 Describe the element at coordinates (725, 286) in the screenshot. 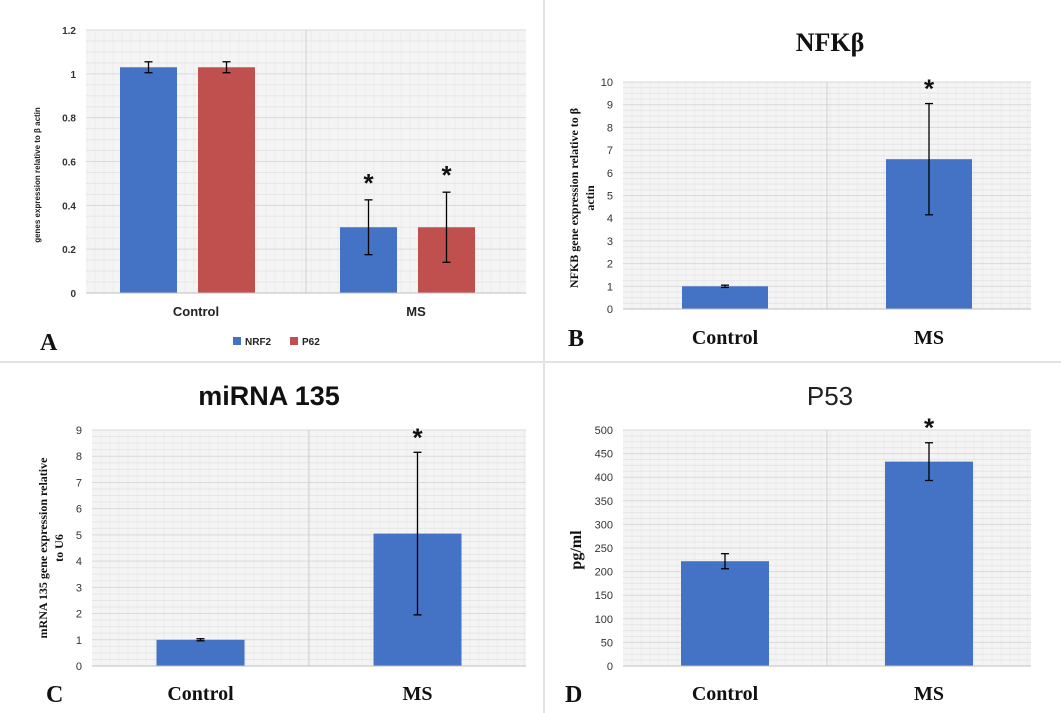

I see `panel-b-error-bar-control` at that location.